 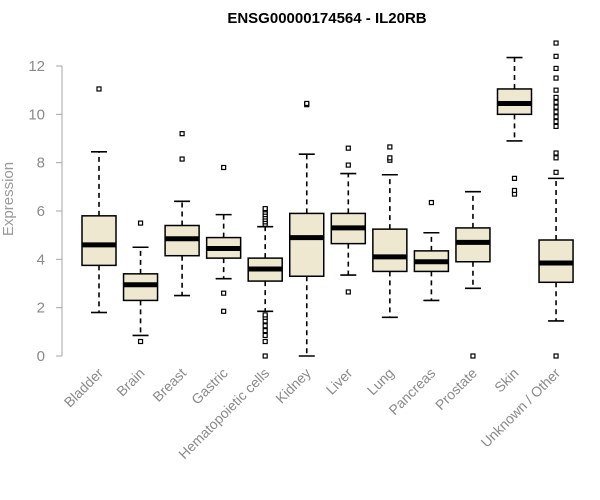 What do you see at coordinates (521, 408) in the screenshot?
I see `x-category-label: Unknown / Other` at bounding box center [521, 408].